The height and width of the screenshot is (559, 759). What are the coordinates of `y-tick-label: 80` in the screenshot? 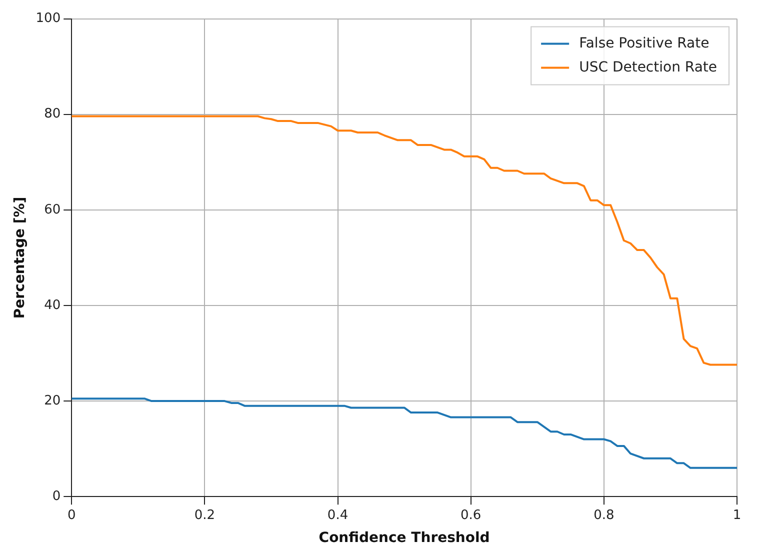 It's located at (52, 114).